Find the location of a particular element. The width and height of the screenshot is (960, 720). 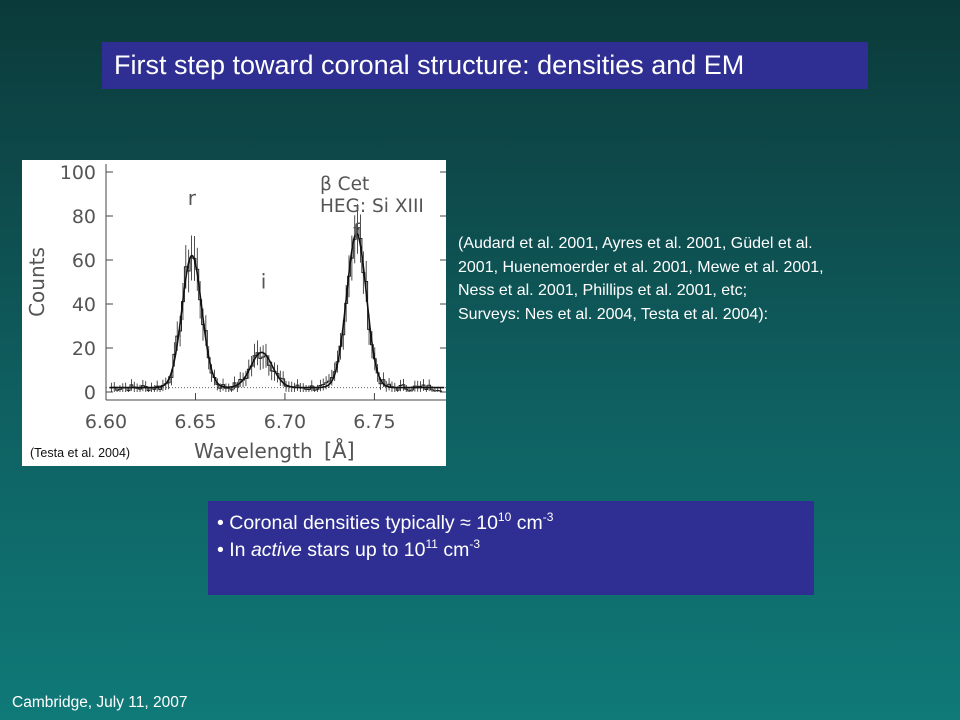

x-axis-label: Wavelength is located at coordinates (253, 451).